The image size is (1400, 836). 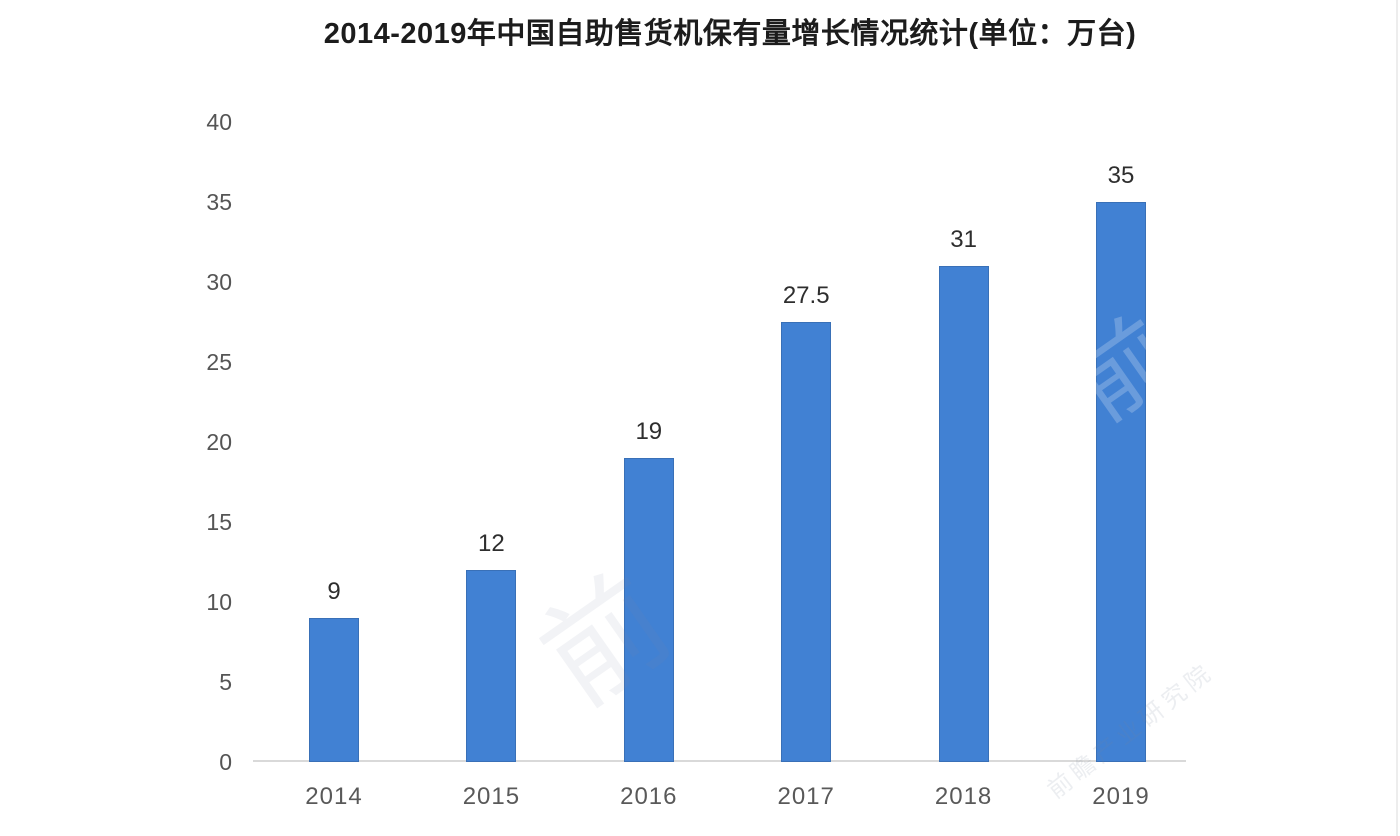 I want to click on bar-2015, so click(x=491, y=666).